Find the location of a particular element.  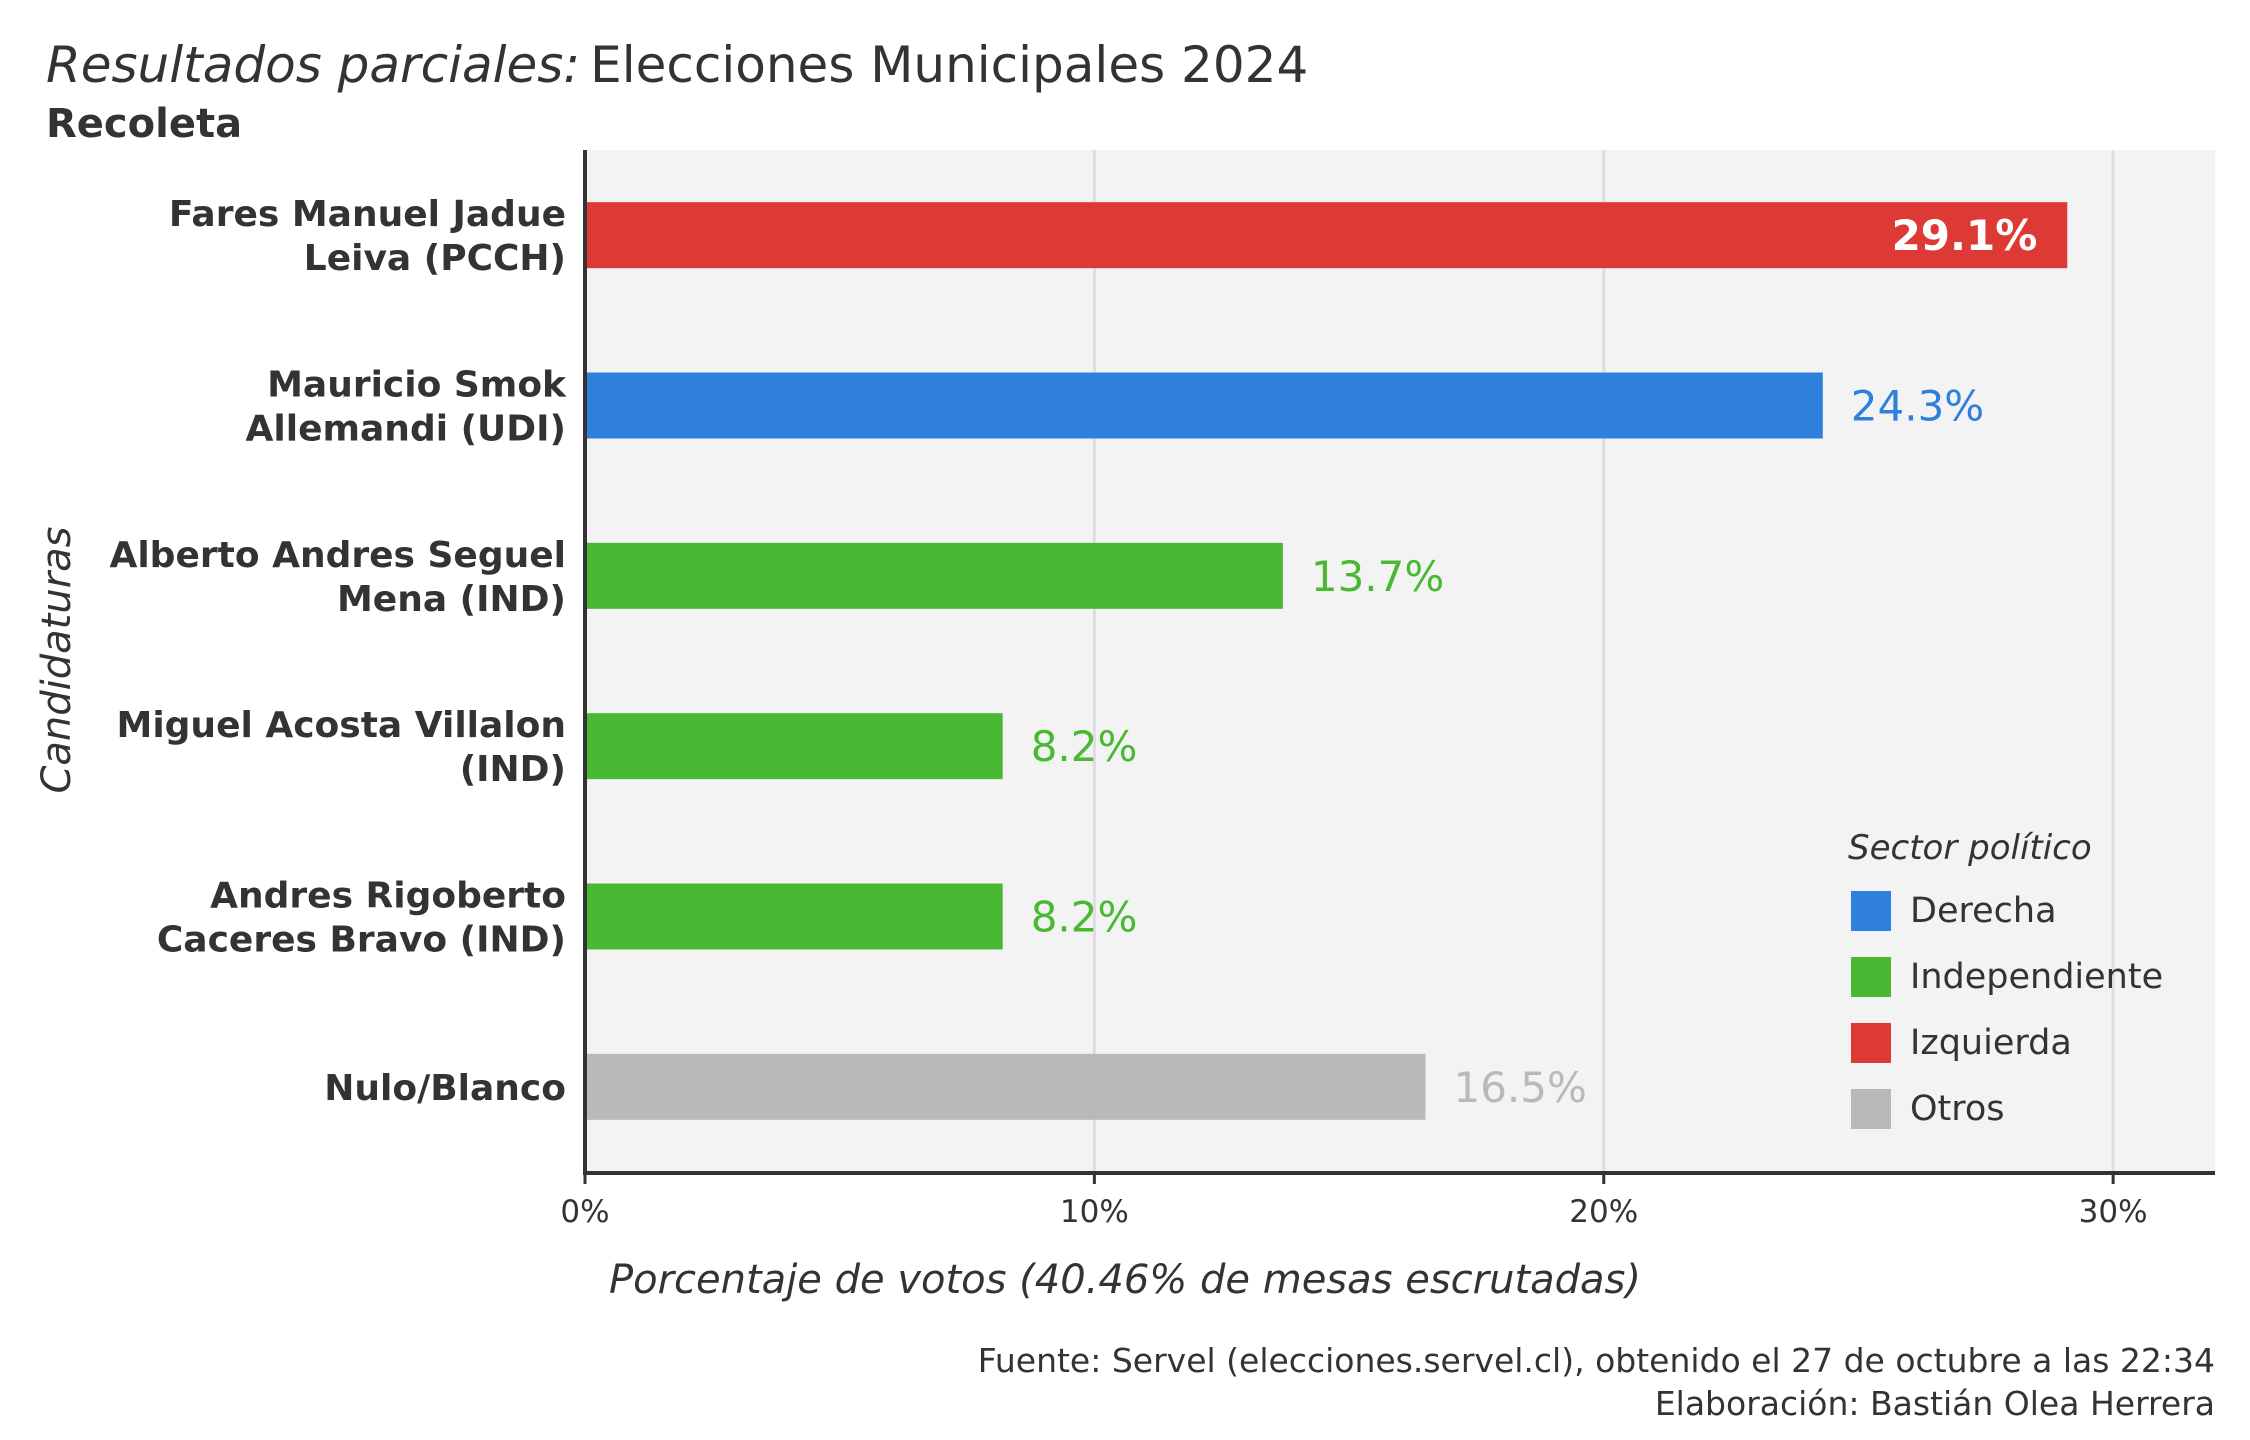

title-rest-part: Elecciones Municipales 2024 is located at coordinates (949, 65).